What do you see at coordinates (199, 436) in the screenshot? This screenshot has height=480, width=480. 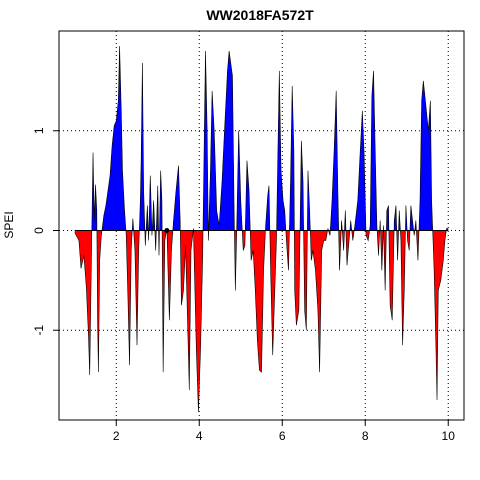 I see `x-tick-label: 4` at bounding box center [199, 436].